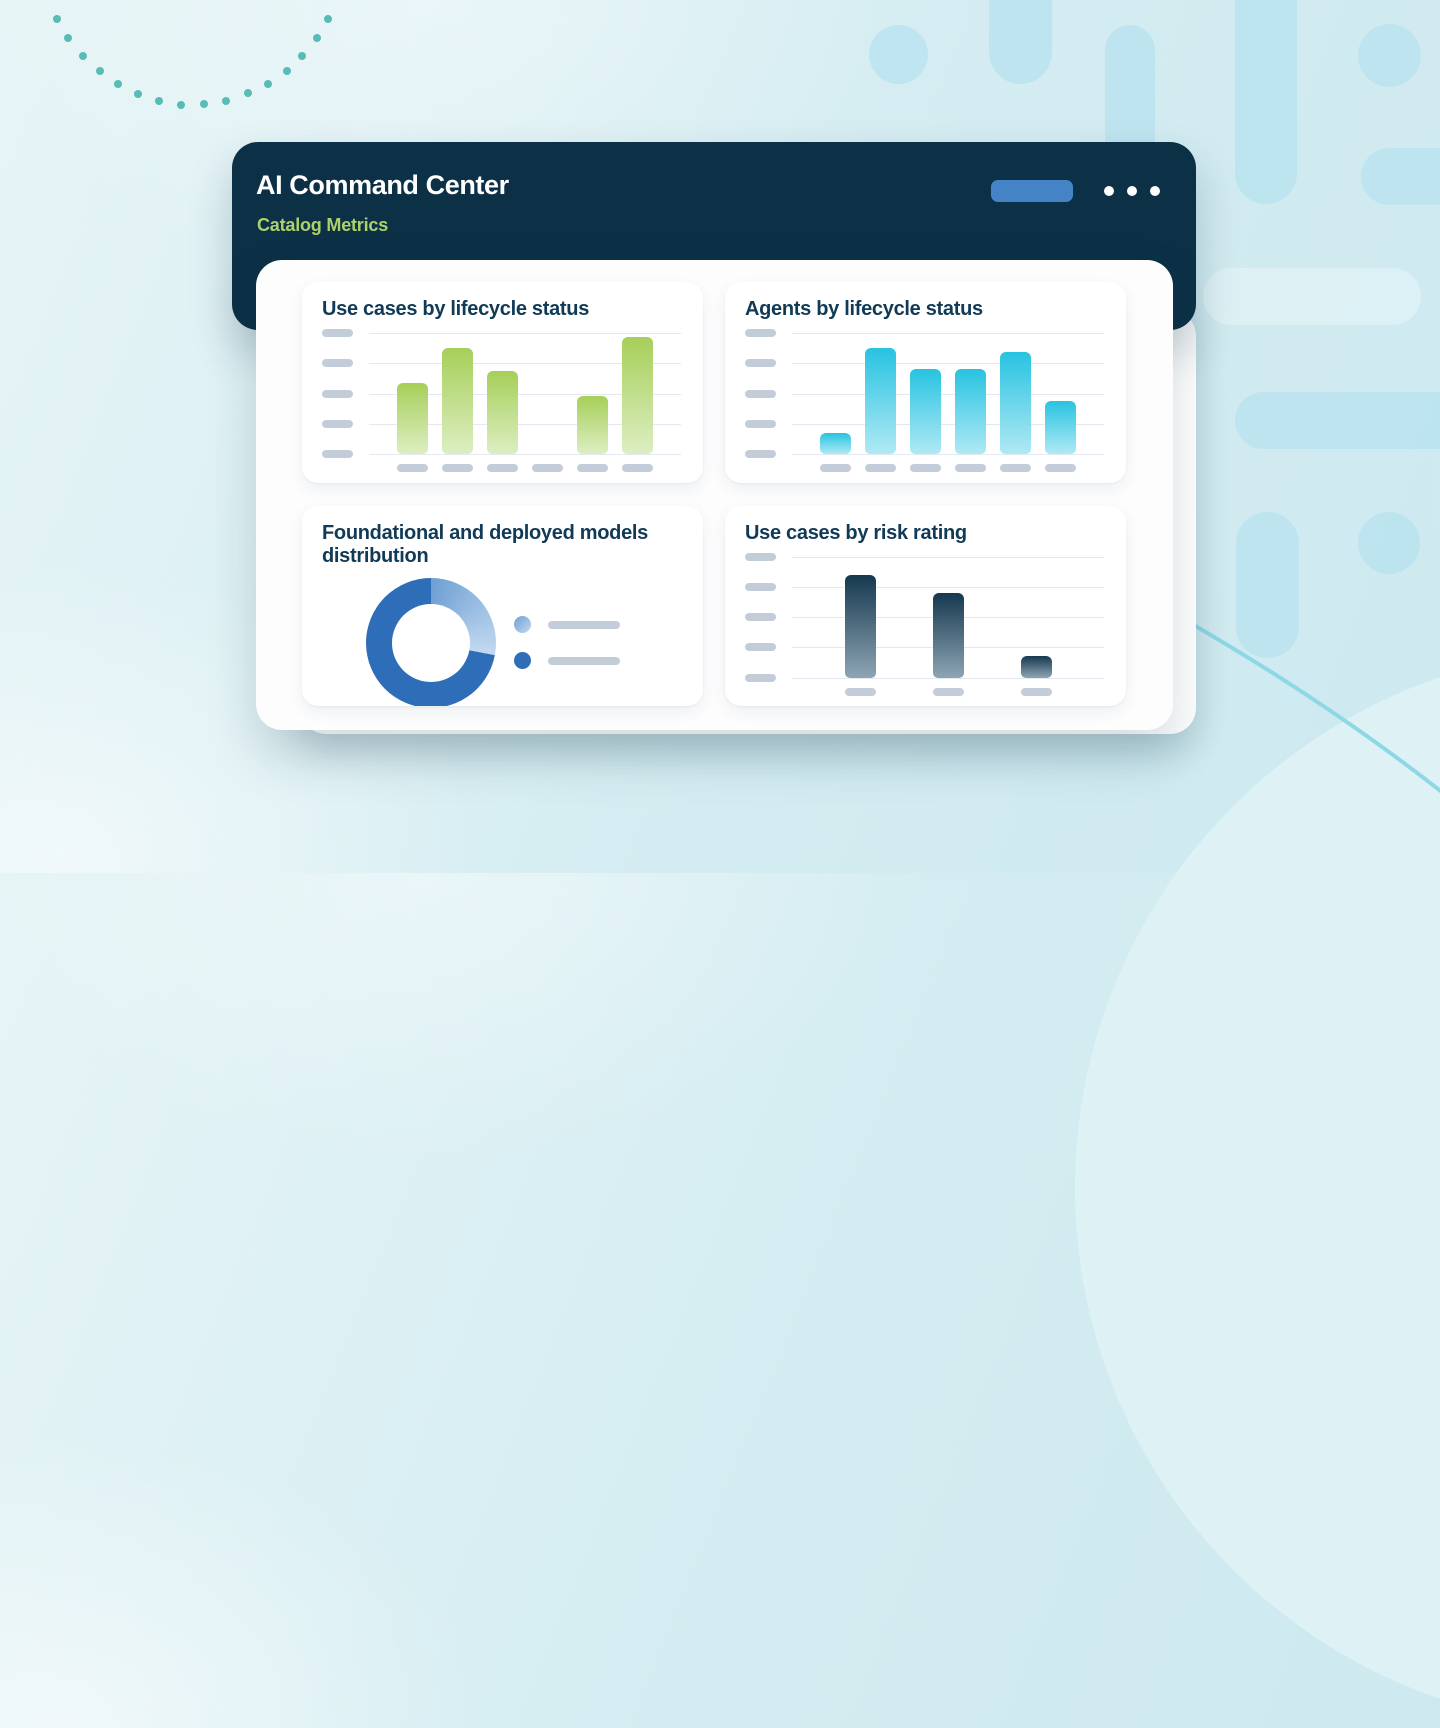 This screenshot has width=1440, height=1728. I want to click on bar-chart-use-cases-lifecycle, so click(501, 400).